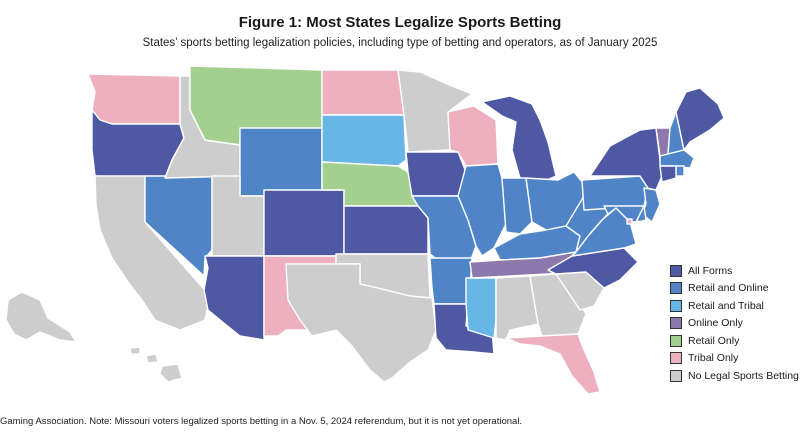 This screenshot has width=800, height=443. Describe the element at coordinates (41, 317) in the screenshot. I see `state-alaska` at that location.